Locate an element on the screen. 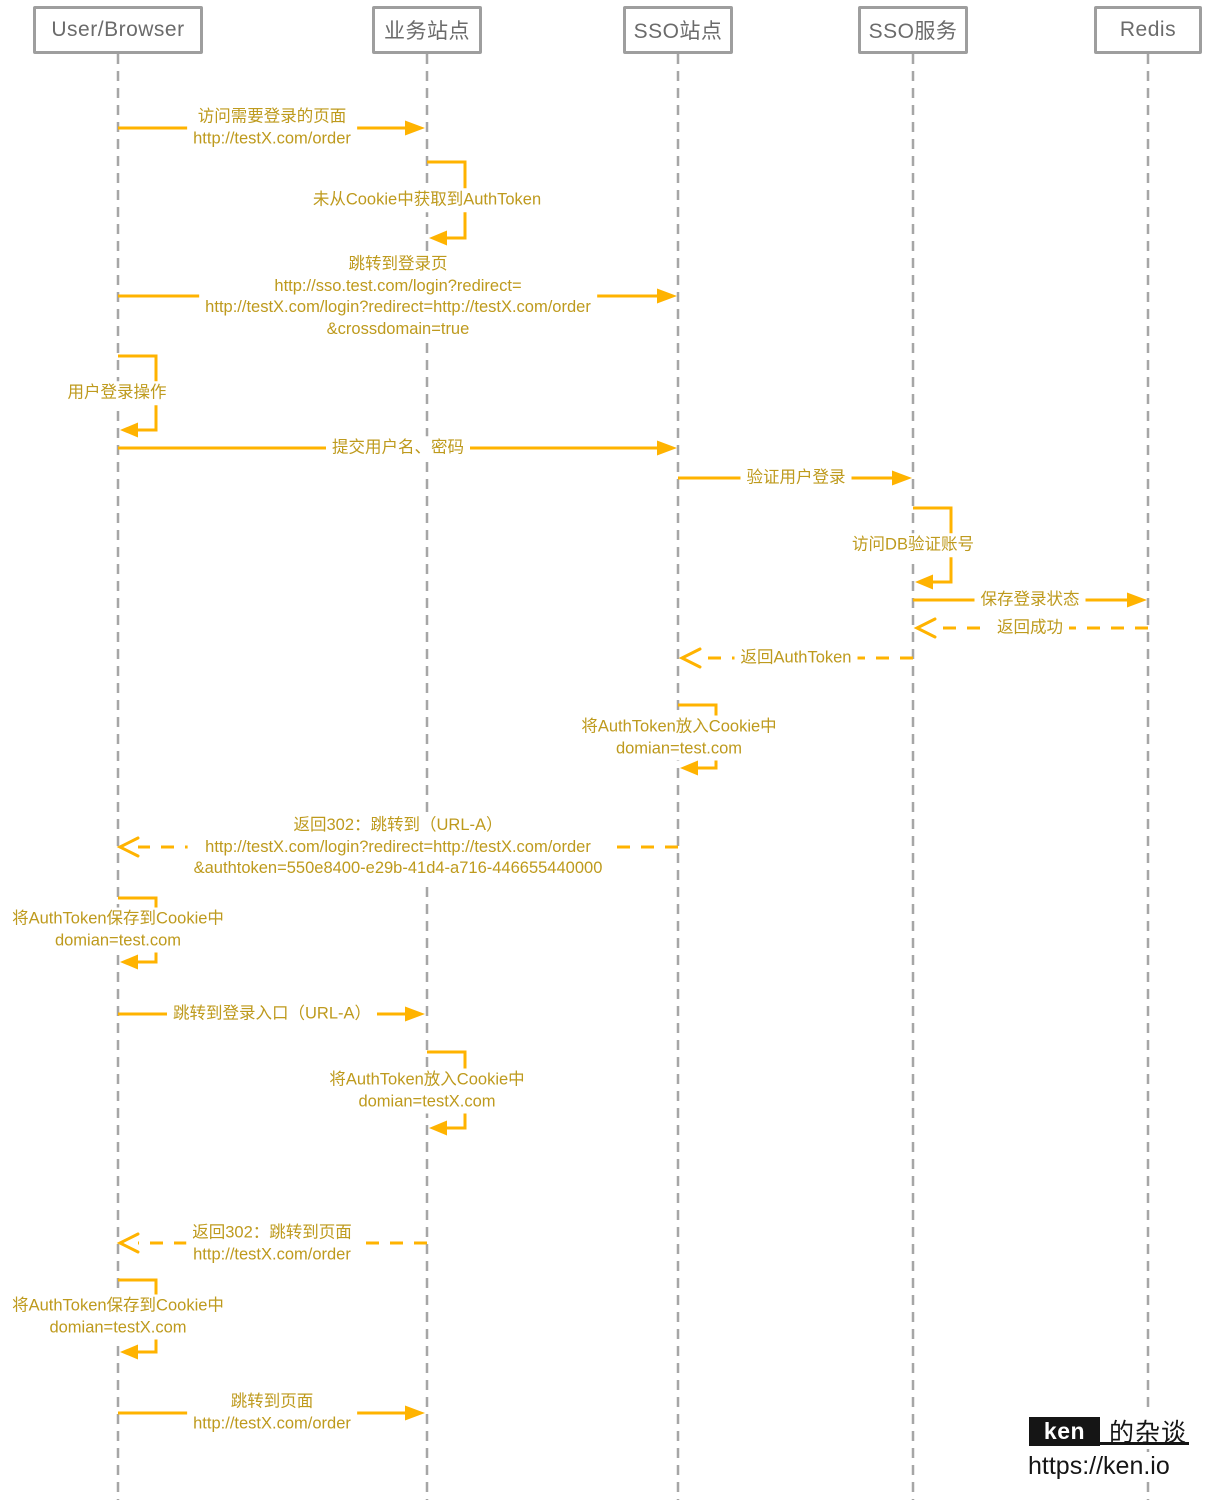 This screenshot has height=1500, width=1206. actor-box-business-site: 业务站点 is located at coordinates (427, 30).